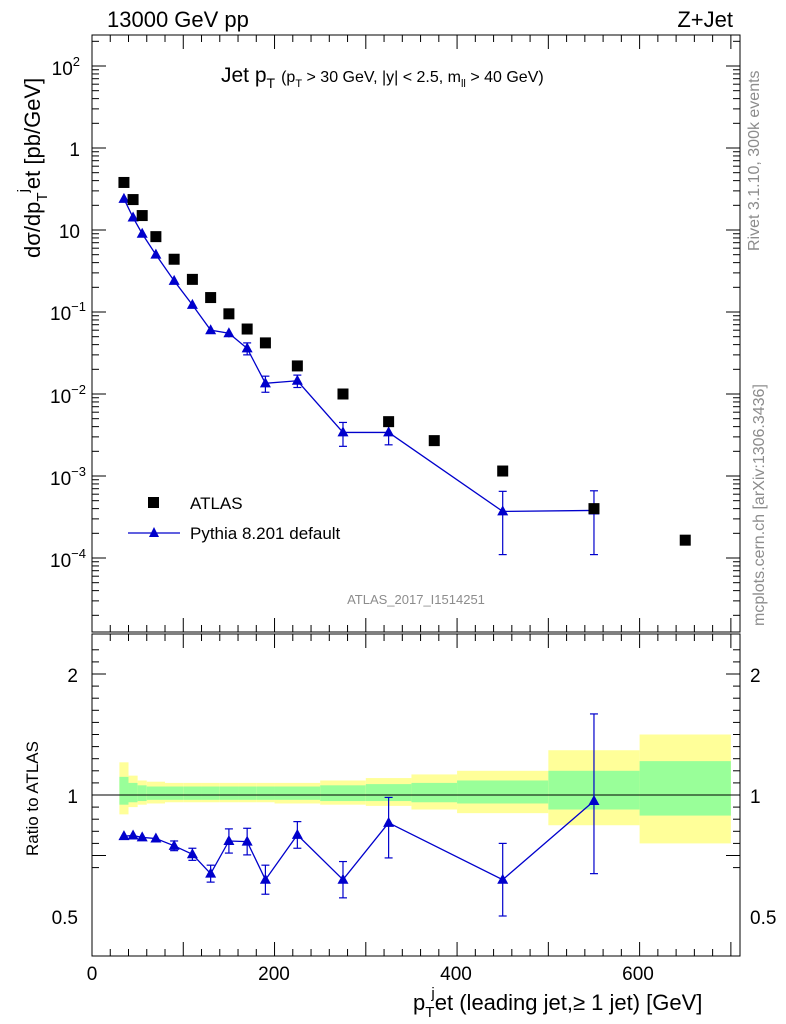 Image resolution: width=786 pixels, height=1024 pixels. I want to click on x-tick-label-400: 400, so click(456, 974).